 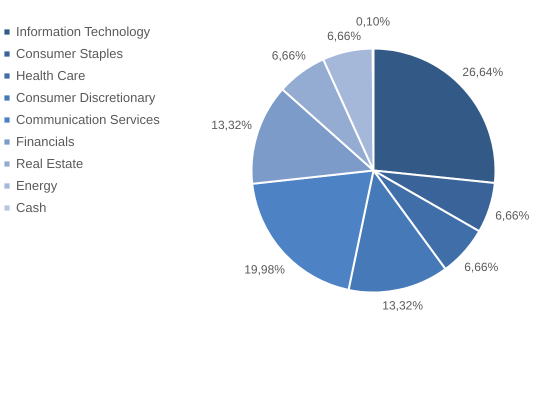 What do you see at coordinates (88, 119) in the screenshot?
I see `legend-label: Communication Services` at bounding box center [88, 119].